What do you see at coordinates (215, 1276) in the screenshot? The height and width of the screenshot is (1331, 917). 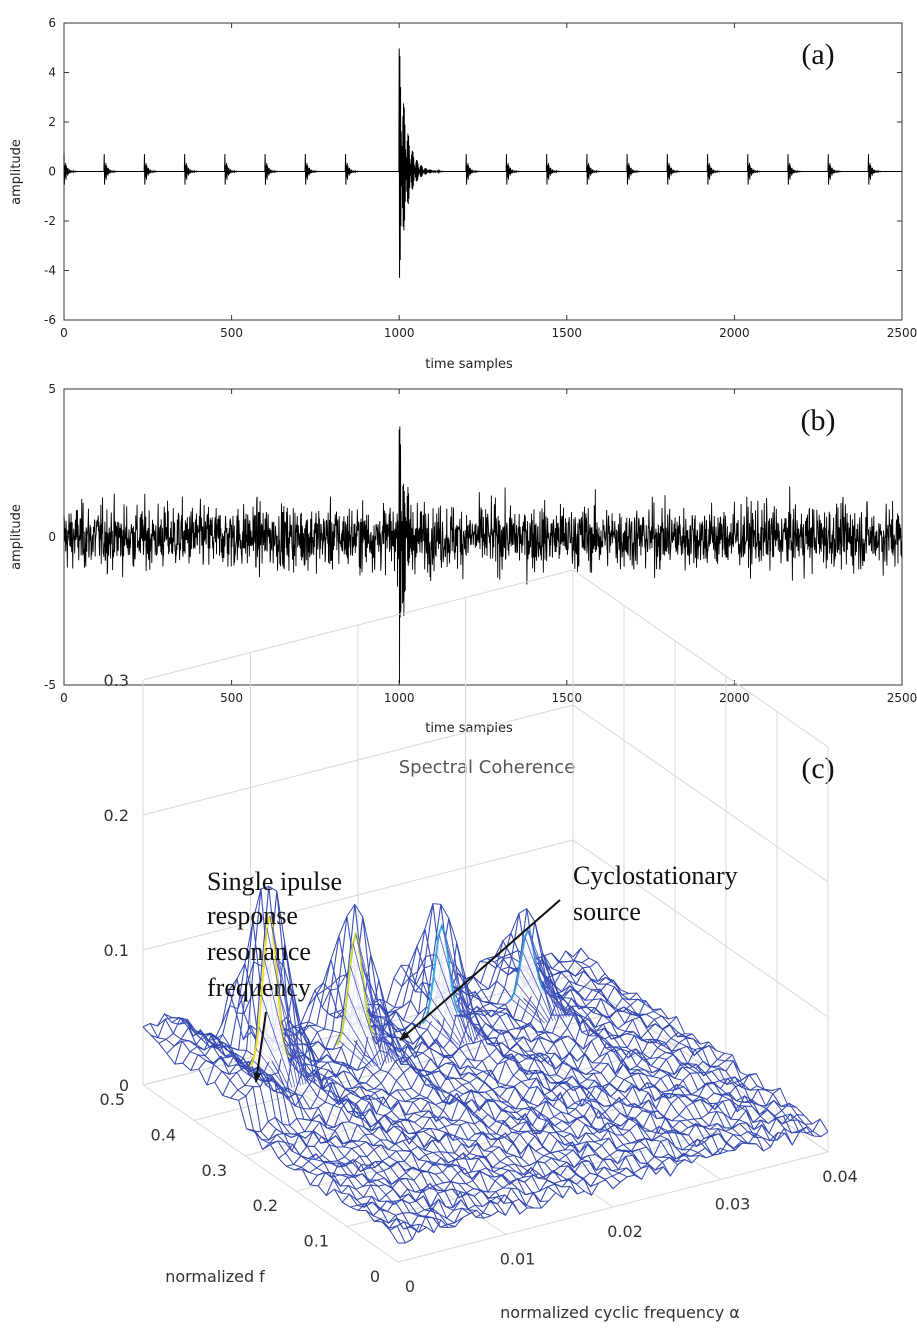 I see `y-axis-label: normalized f` at bounding box center [215, 1276].